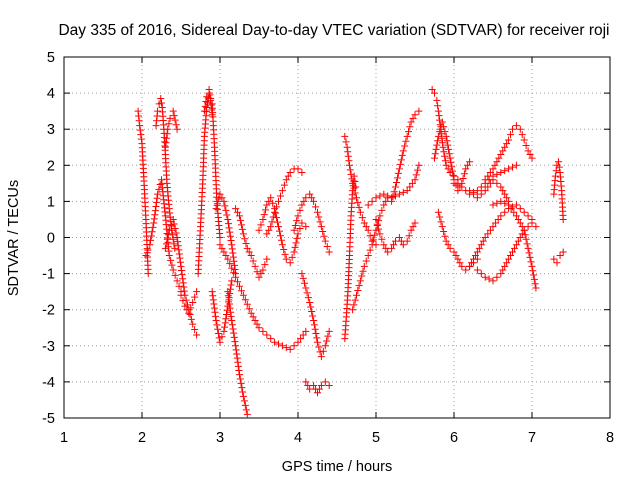 This screenshot has height=480, width=640. I want to click on series-arc-b, so click(163, 236).